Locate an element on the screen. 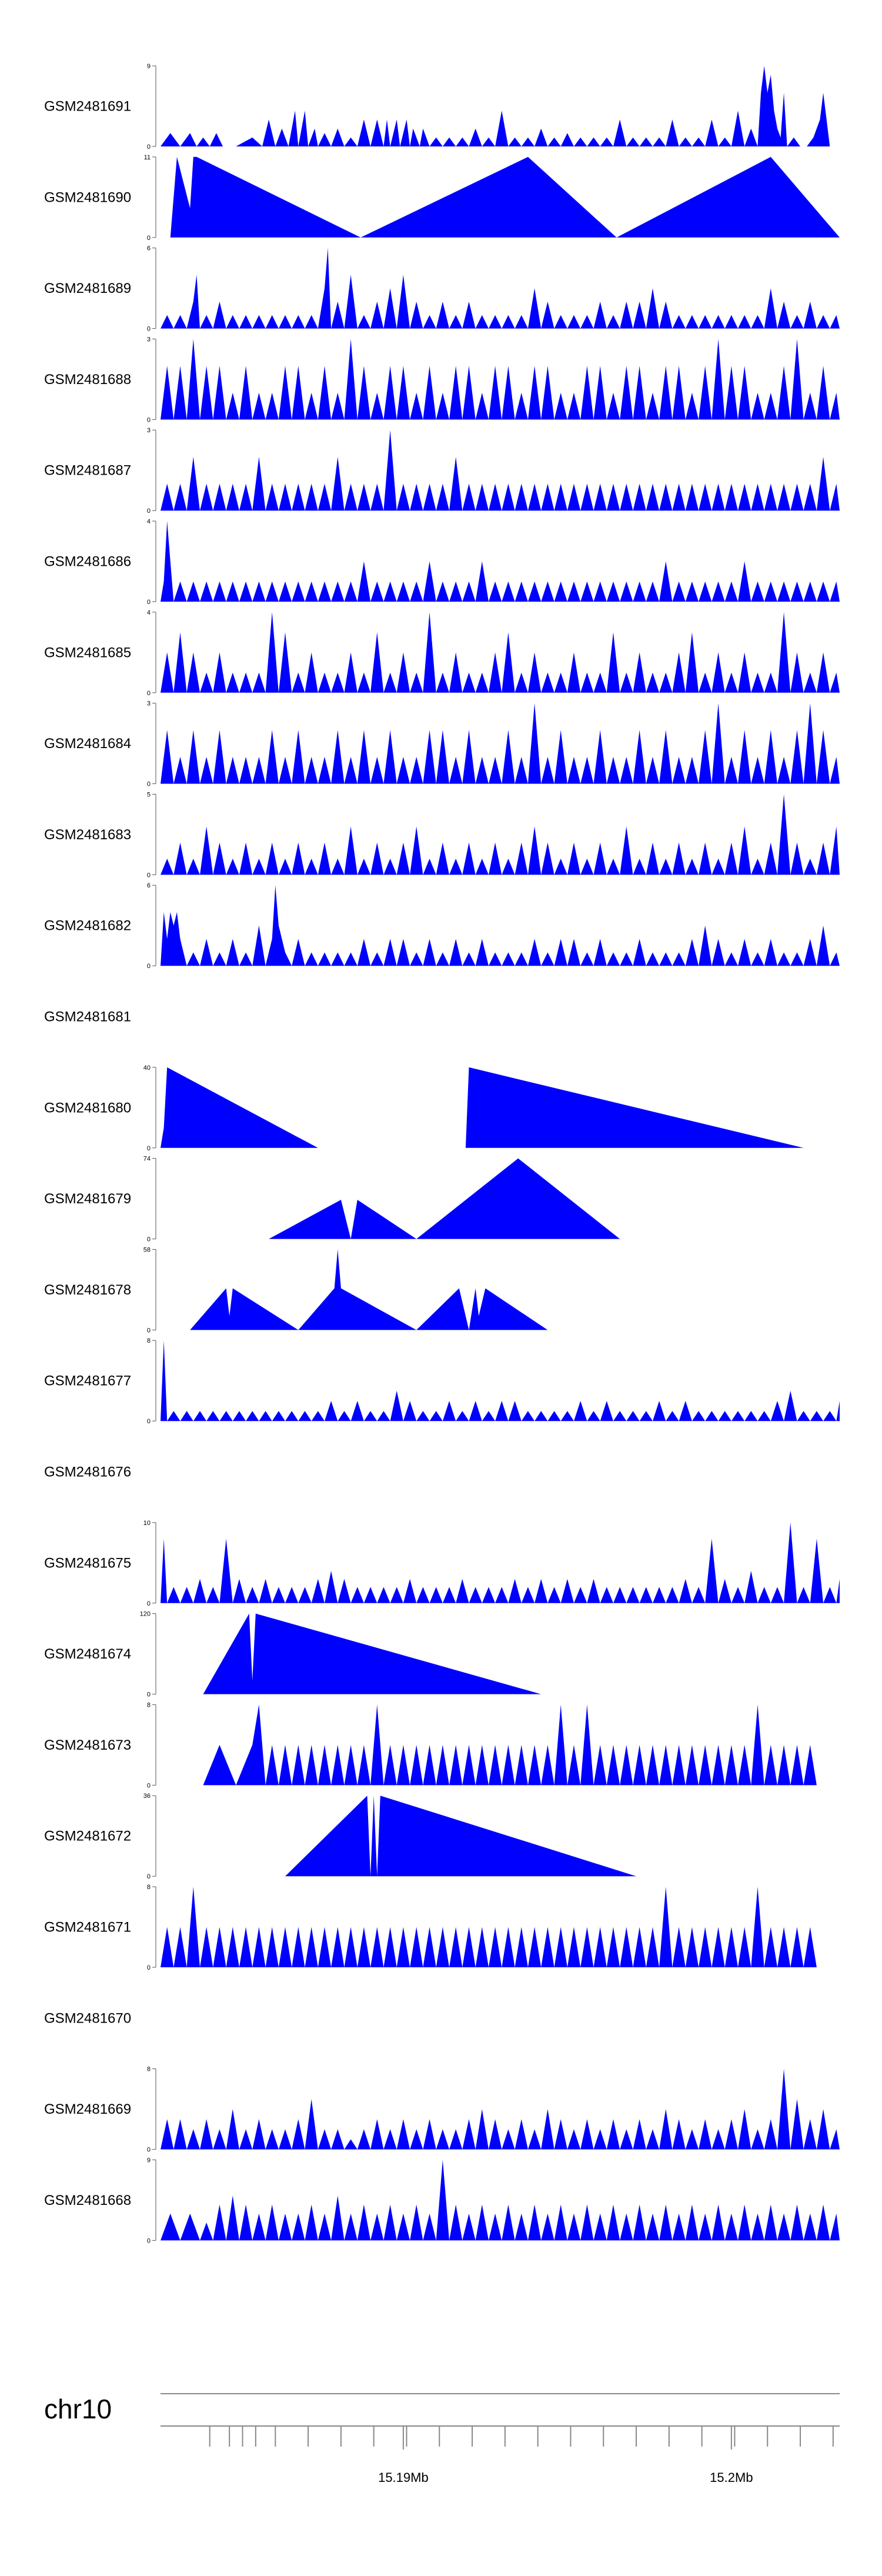 The width and height of the screenshot is (882, 2576). track-label: GSM2481682 is located at coordinates (87, 926).